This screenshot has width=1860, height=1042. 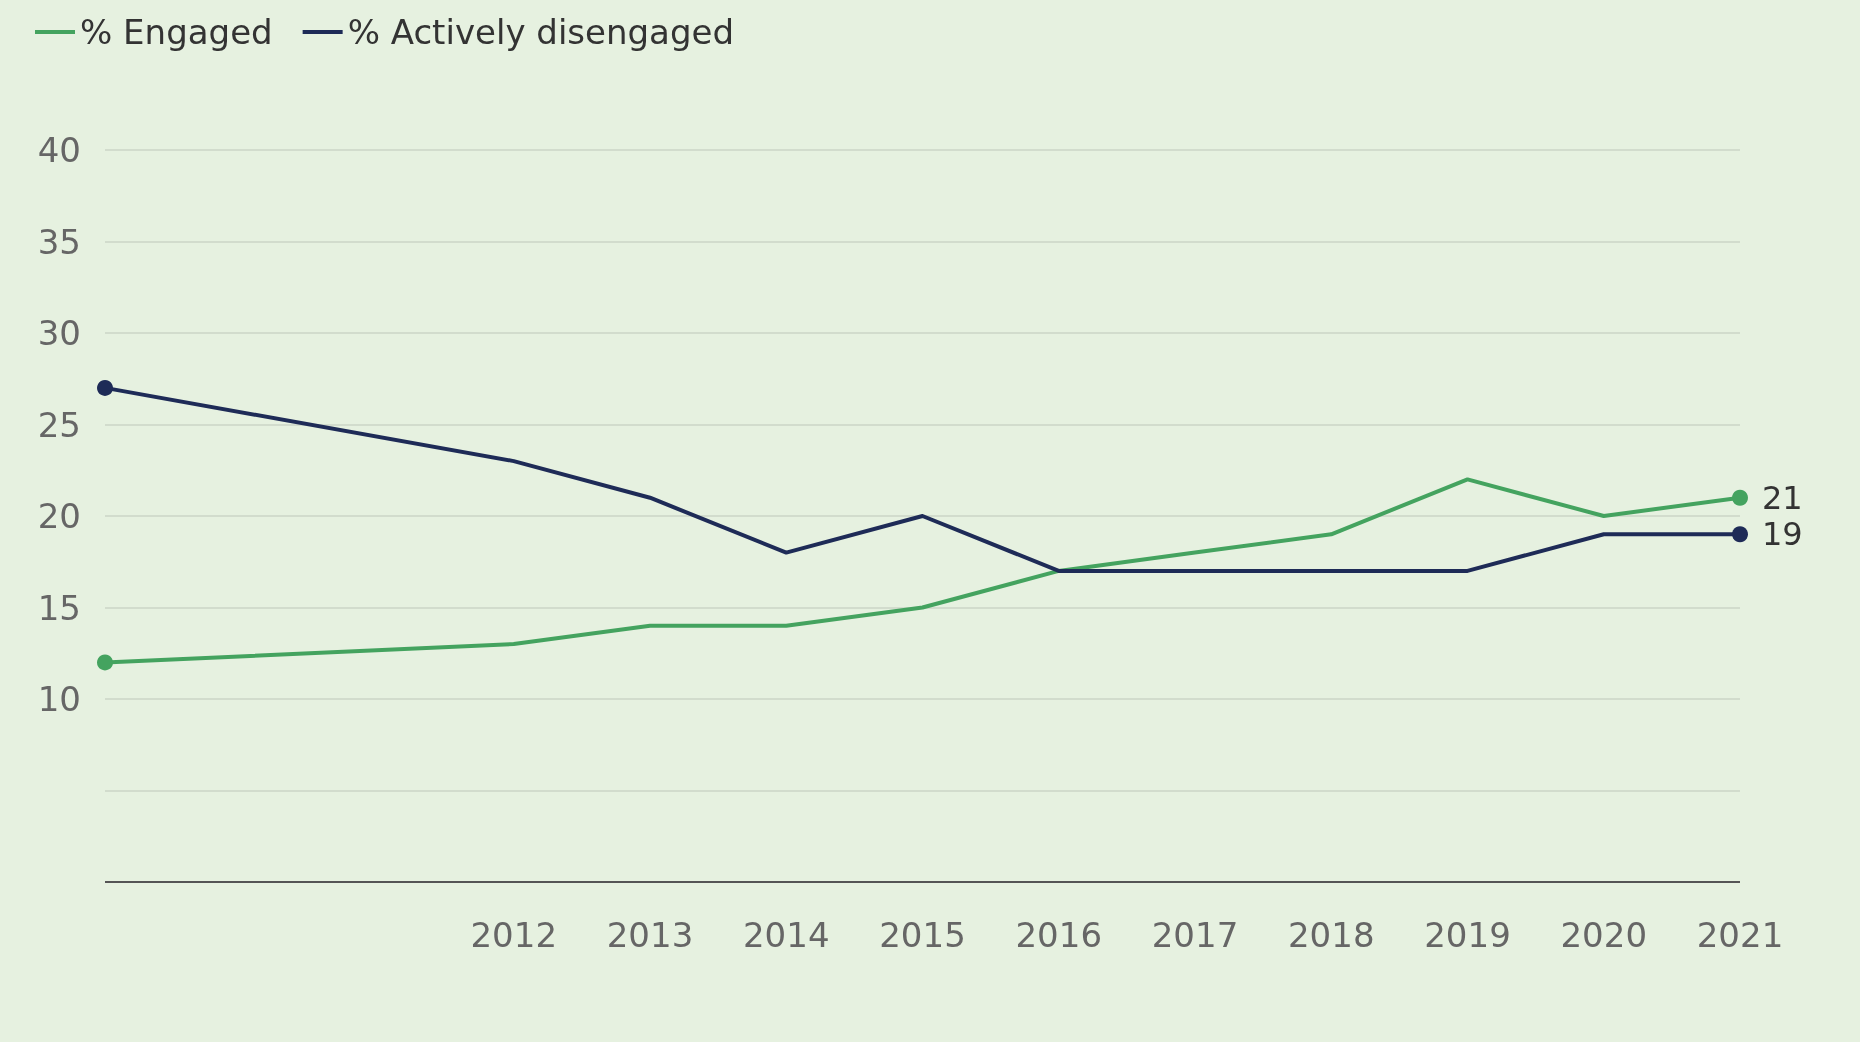 I want to click on y-tick-label: 40, so click(x=59, y=150).